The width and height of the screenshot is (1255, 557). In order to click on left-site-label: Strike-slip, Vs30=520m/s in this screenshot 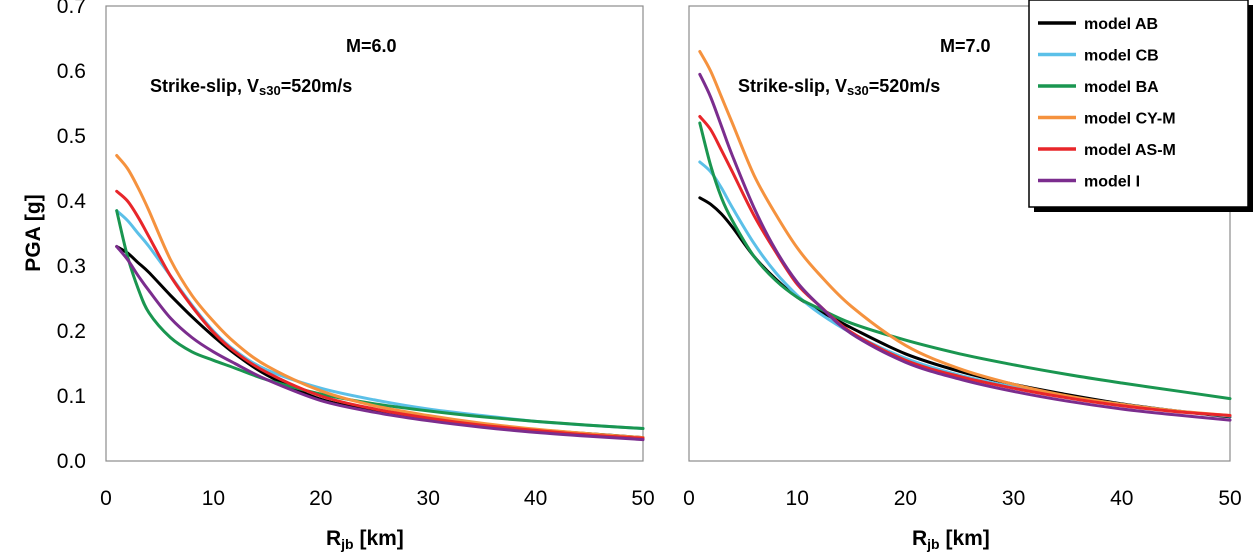, I will do `click(251, 87)`.